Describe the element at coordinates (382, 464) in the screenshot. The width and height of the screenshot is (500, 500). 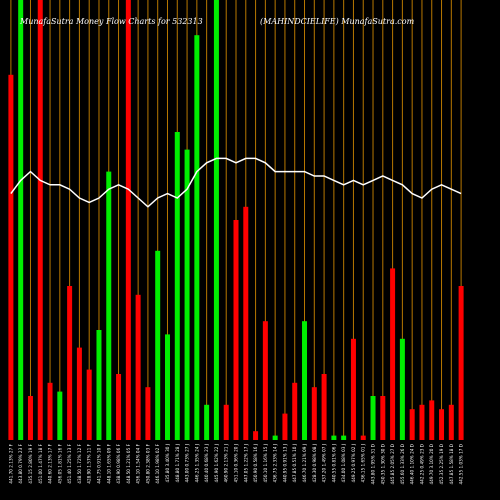
I see `x-tick-label: 450.35 1.30% 30 D` at that location.